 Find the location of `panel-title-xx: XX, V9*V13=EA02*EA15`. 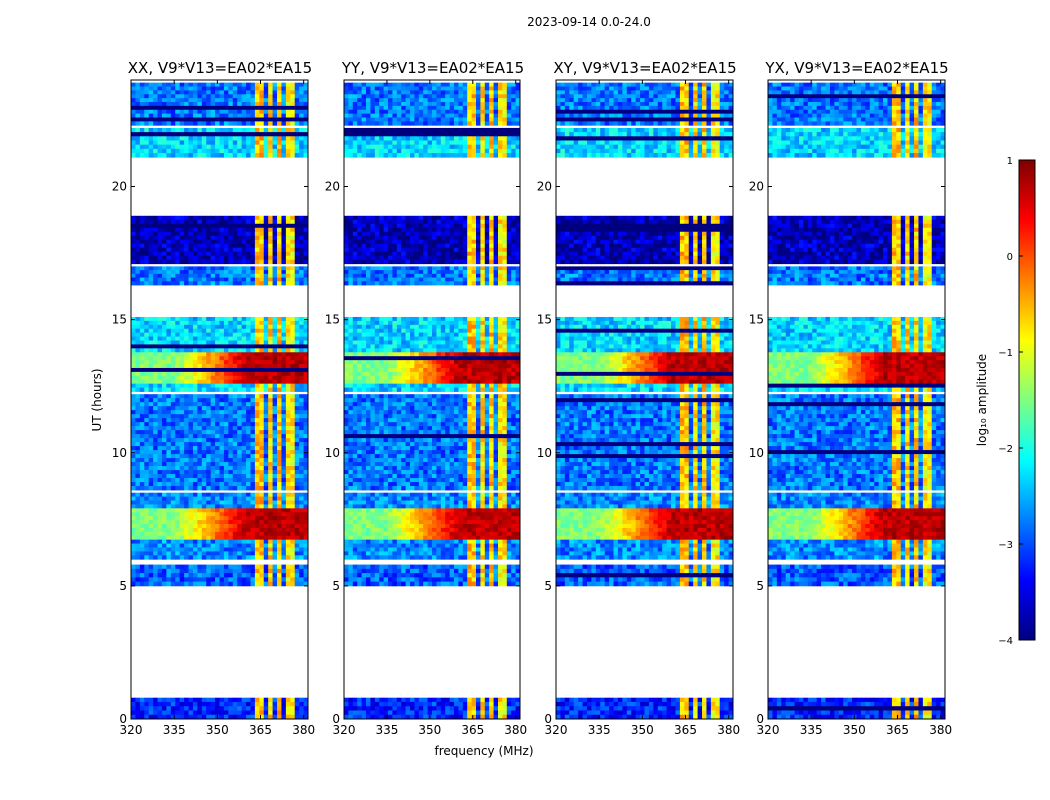

panel-title-xx: XX, V9*V13=EA02*EA15 is located at coordinates (220, 68).